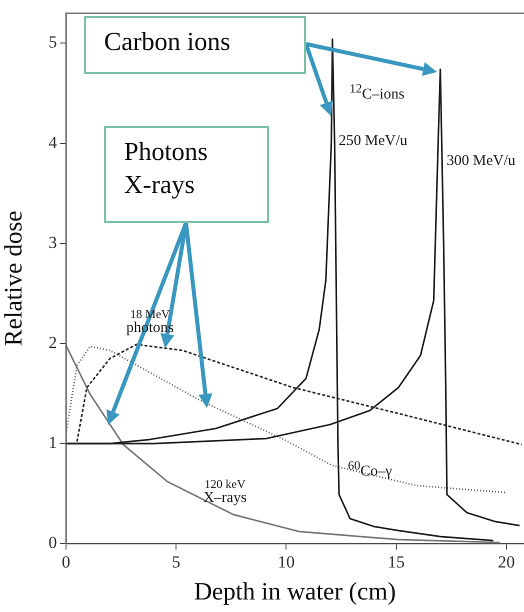 Image resolution: width=524 pixels, height=612 pixels. I want to click on y-tick-label: 4, so click(53, 142).